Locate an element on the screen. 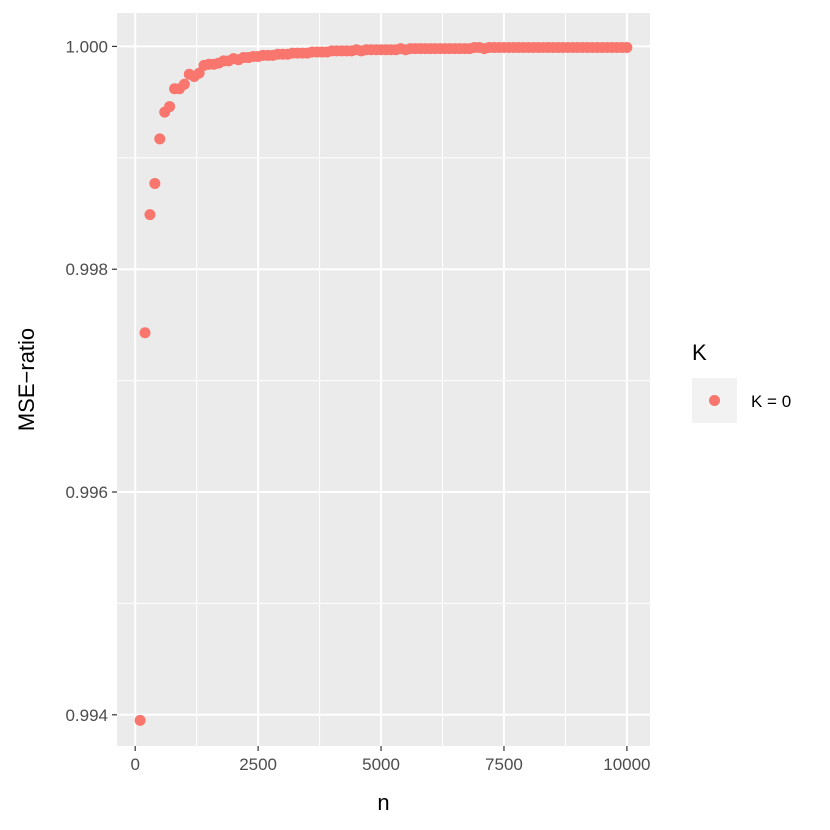 The height and width of the screenshot is (830, 830). y-axis-title: MSE−ratio is located at coordinates (26, 379).